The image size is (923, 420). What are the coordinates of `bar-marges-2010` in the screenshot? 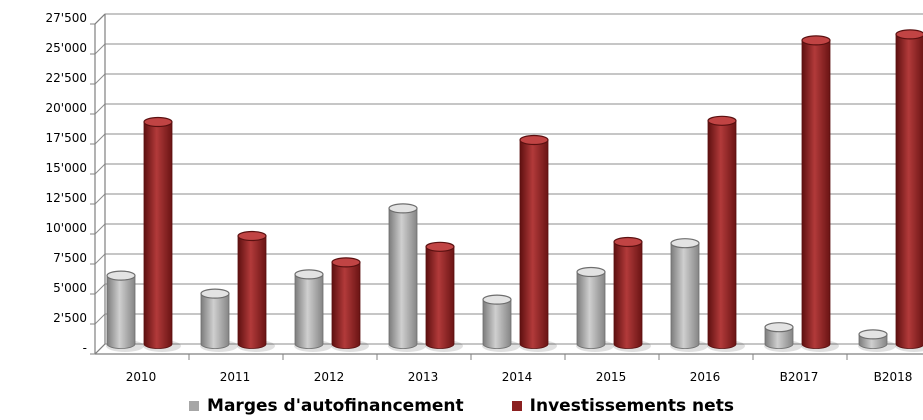 It's located at (125, 311).